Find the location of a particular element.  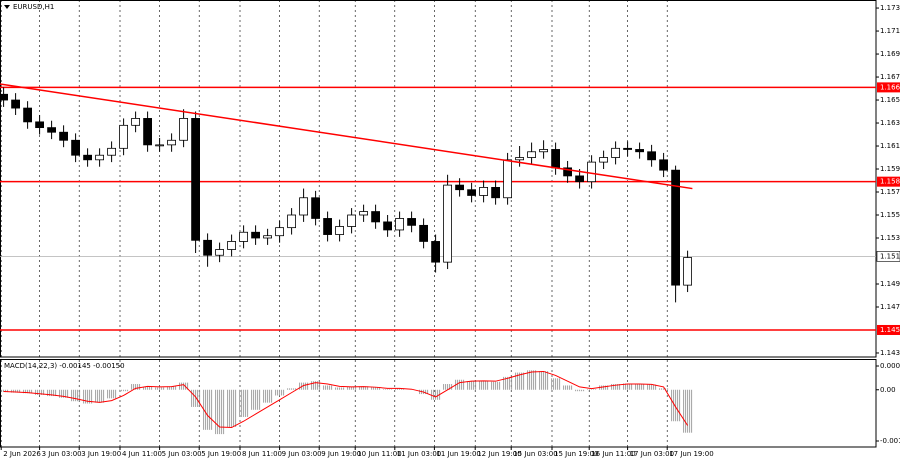

y-tick-label: 1.1535 is located at coordinates (890, 238).